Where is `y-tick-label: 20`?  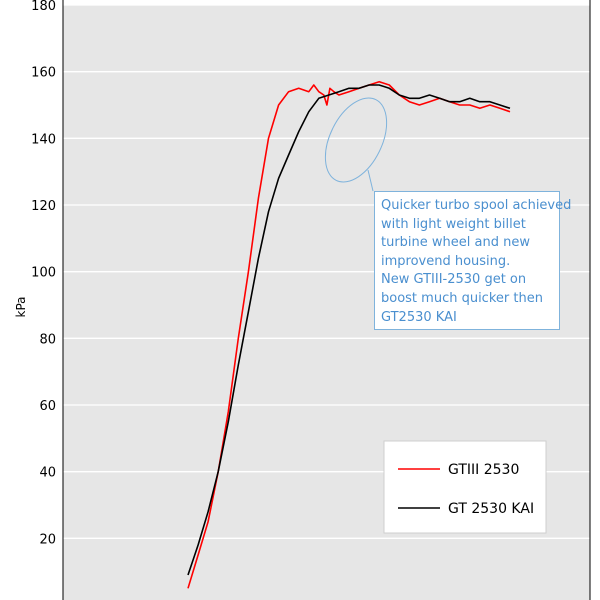 y-tick-label: 20 is located at coordinates (47, 539).